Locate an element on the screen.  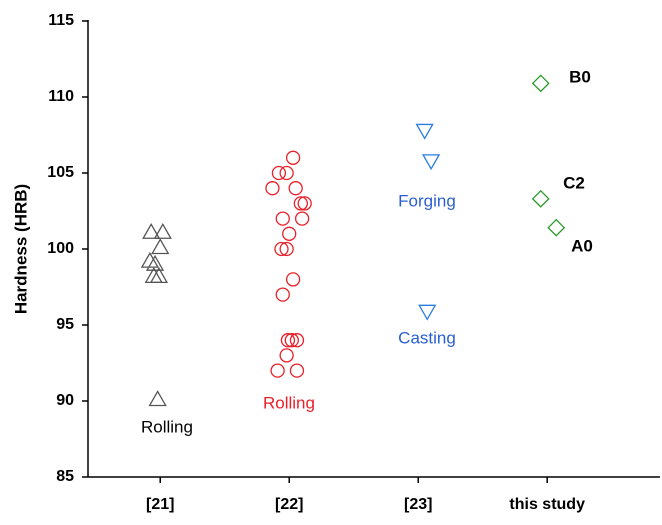
y-tick-label: 90 is located at coordinates (65, 400).